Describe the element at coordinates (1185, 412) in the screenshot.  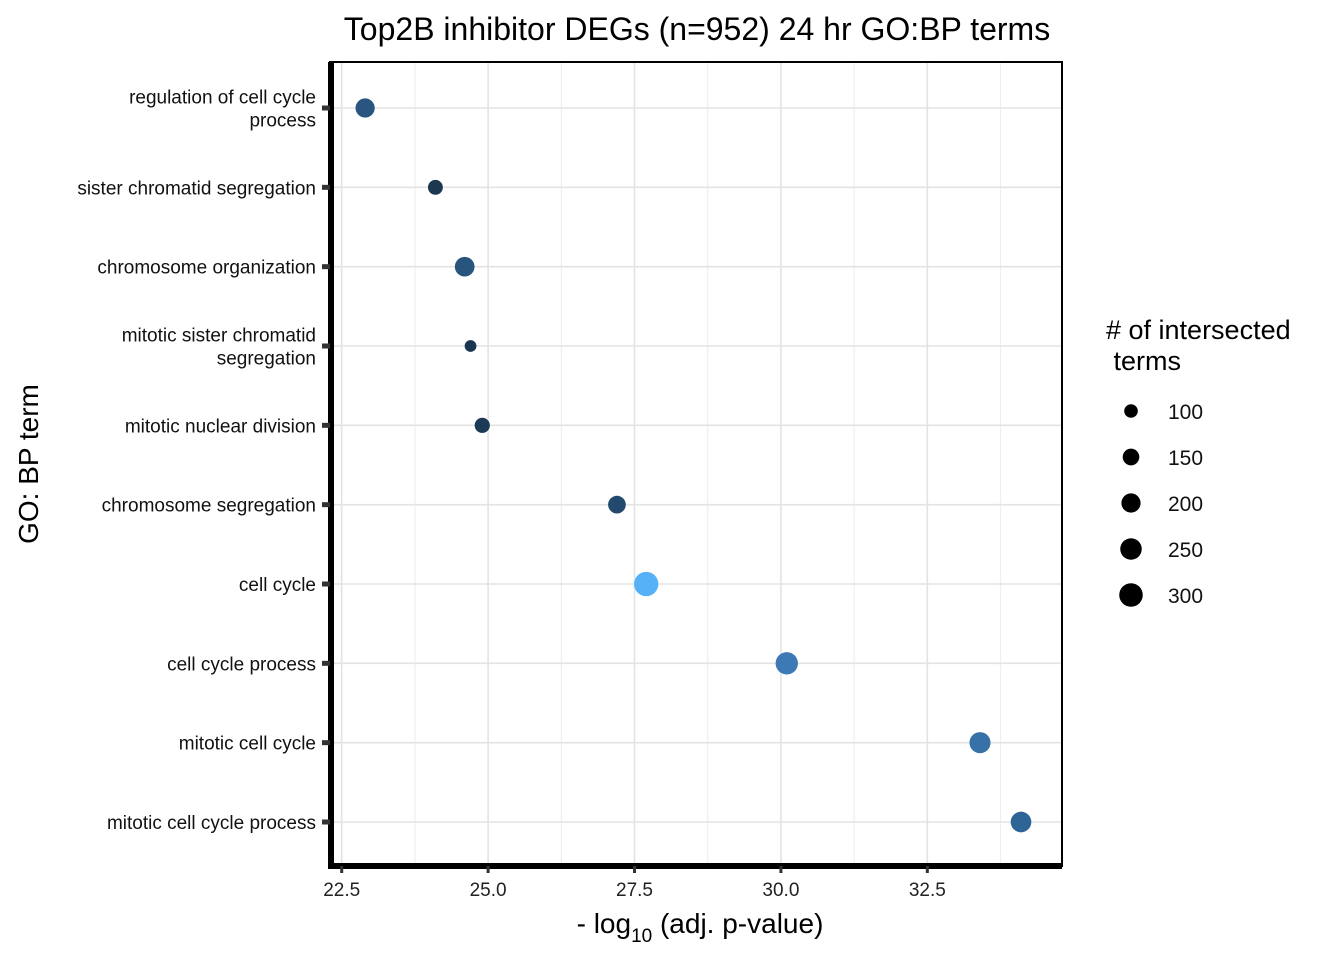
I see `legend-size-label: 100` at that location.